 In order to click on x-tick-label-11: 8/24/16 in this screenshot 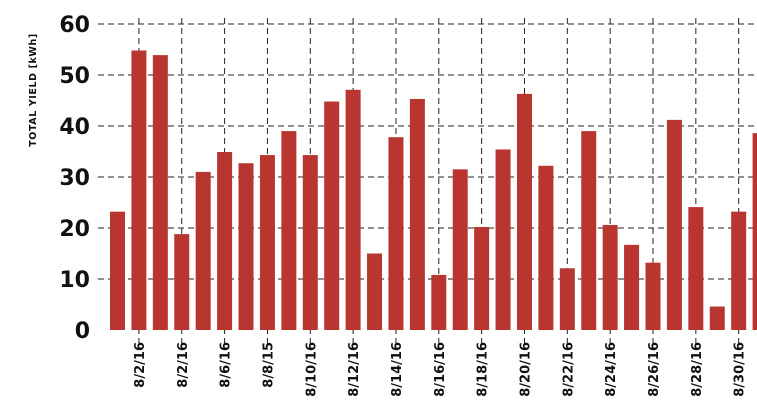, I will do `click(611, 369)`.